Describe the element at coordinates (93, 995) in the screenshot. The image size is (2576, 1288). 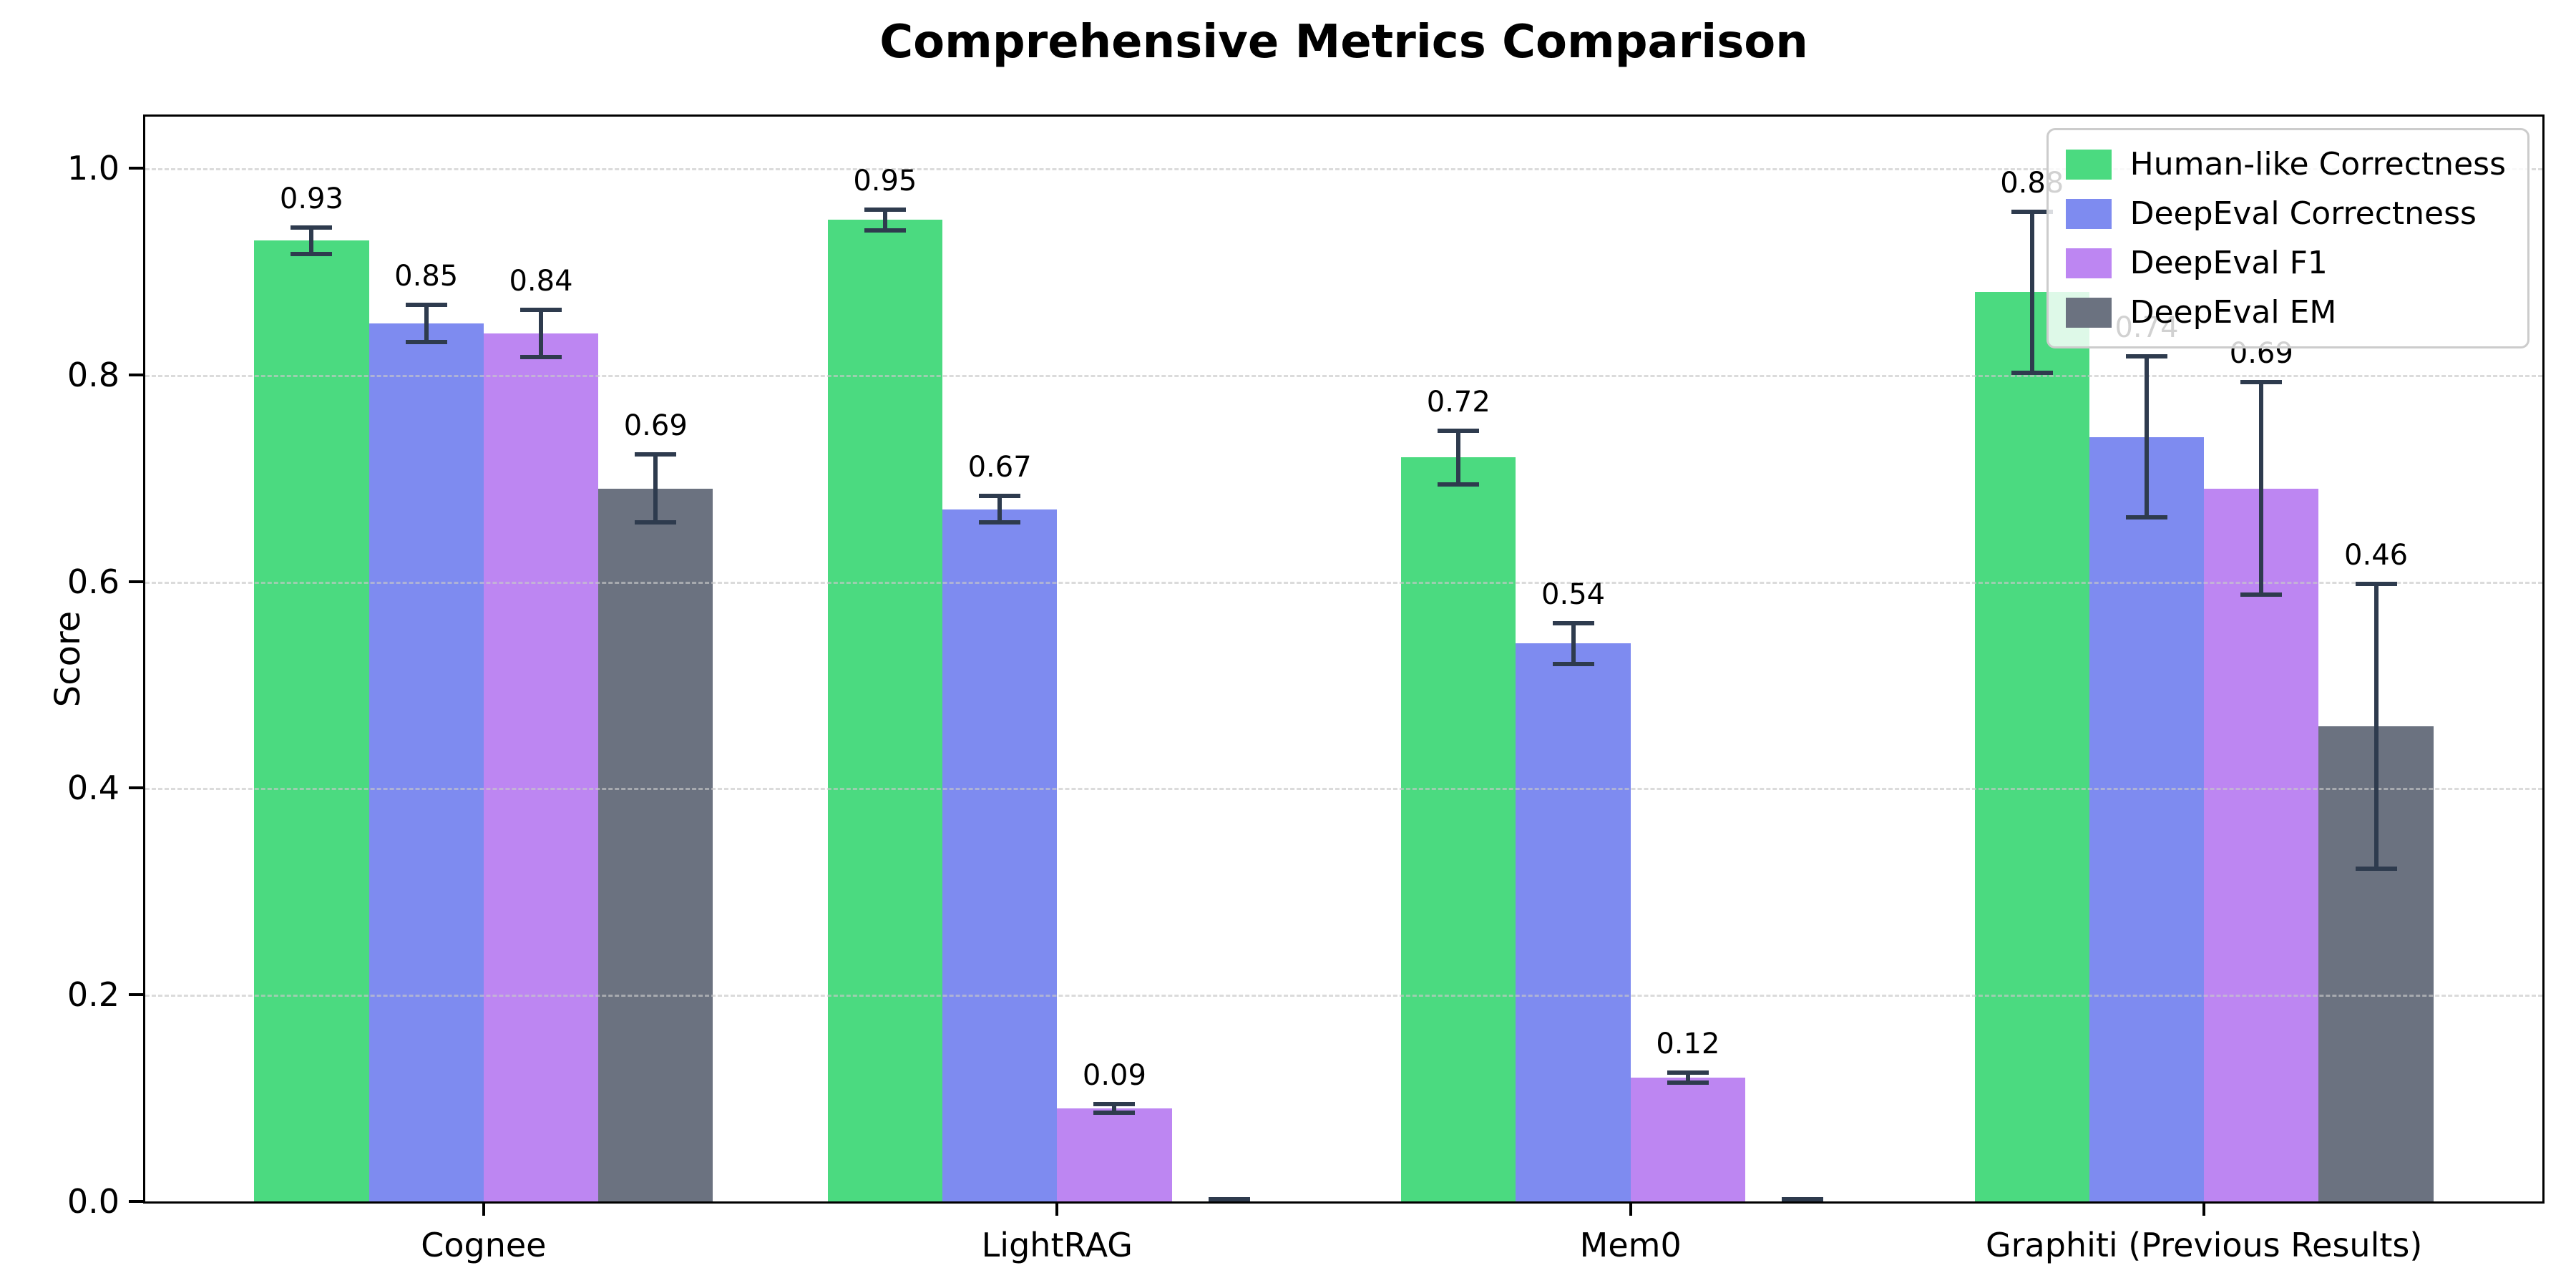
I see `y-tick-label: 0.2` at that location.